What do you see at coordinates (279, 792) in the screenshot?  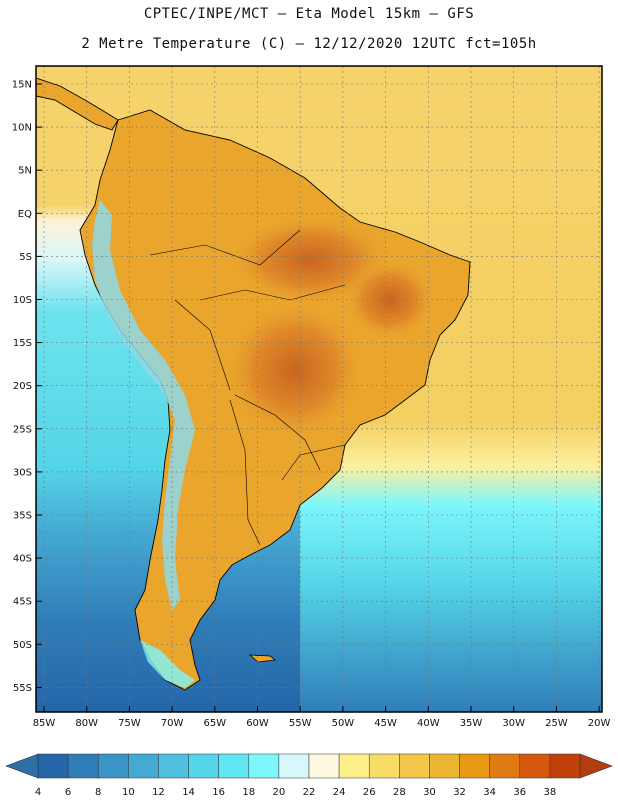 I see `colorbar-tick-label: 20` at bounding box center [279, 792].